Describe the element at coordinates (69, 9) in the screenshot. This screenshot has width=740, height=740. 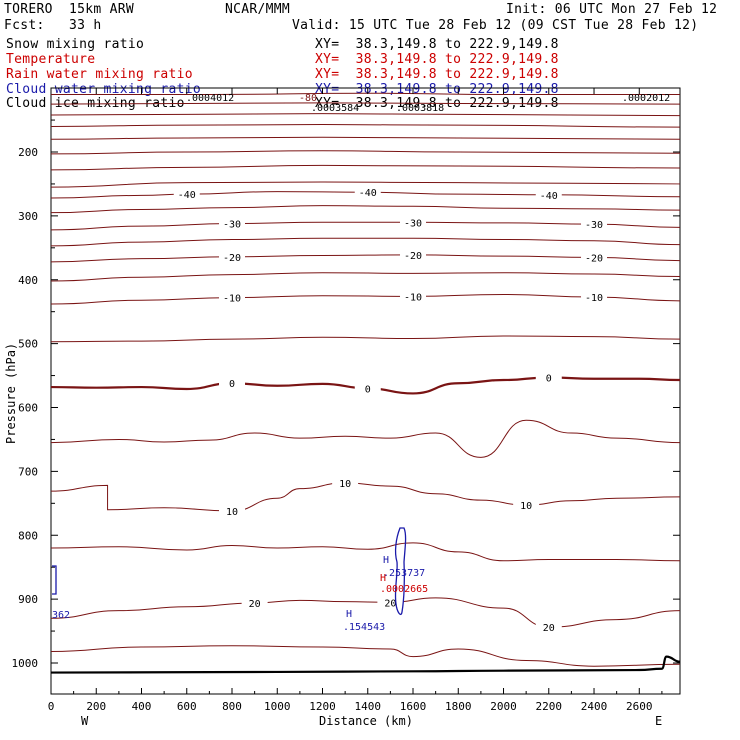
I see `model-name: TORERO 15km ARW` at that location.